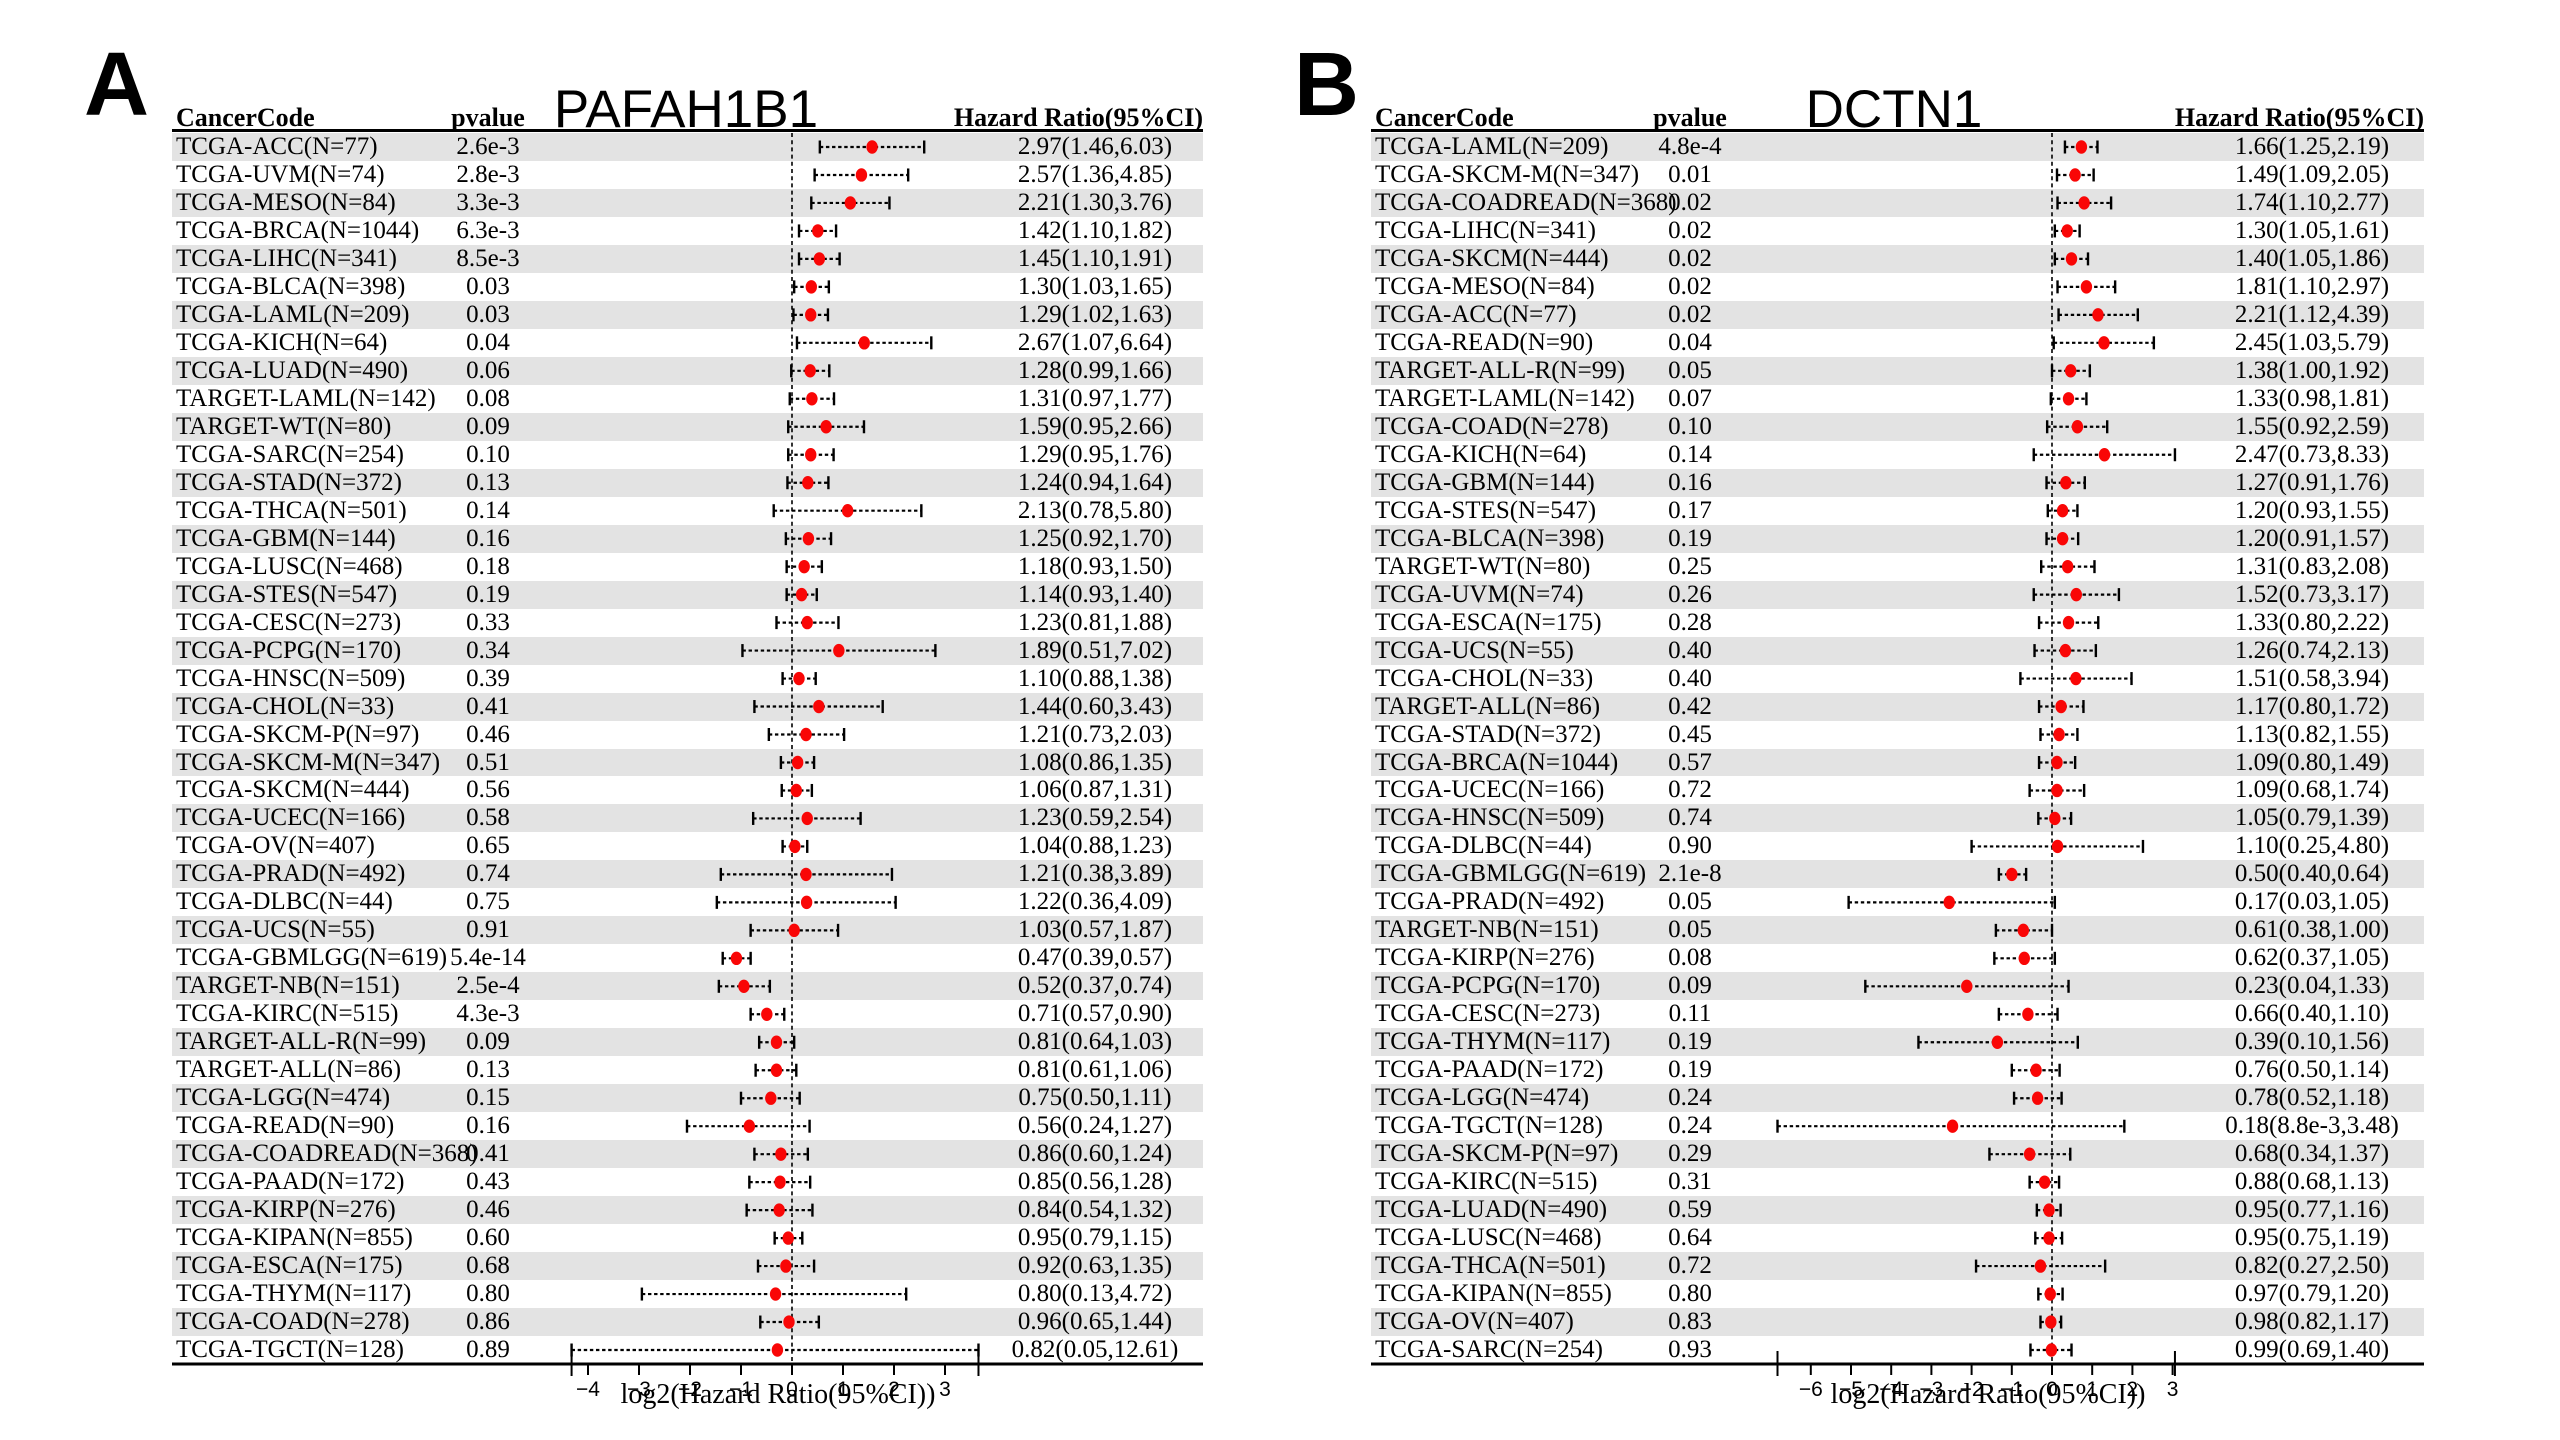  I want to click on pvalue-label: 0.68, so click(488, 1266).